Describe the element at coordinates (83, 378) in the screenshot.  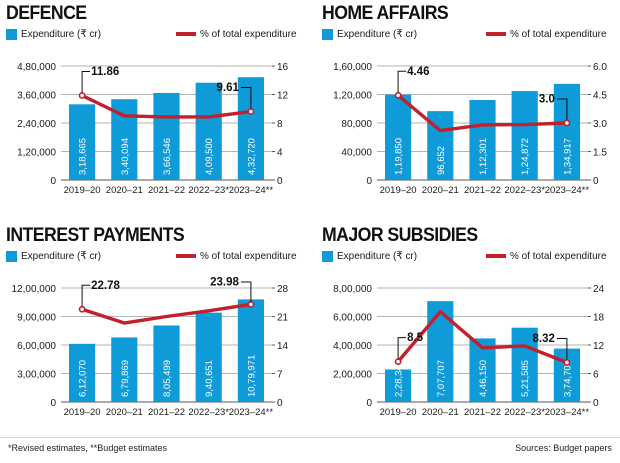
I see `bar-value-label: 6,12,070` at that location.